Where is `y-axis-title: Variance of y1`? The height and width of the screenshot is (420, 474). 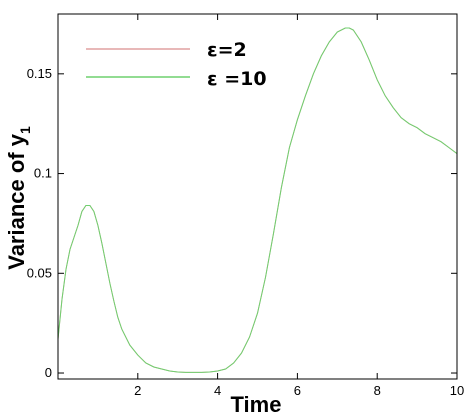
y-axis-title: Variance of y1 is located at coordinates (18, 198).